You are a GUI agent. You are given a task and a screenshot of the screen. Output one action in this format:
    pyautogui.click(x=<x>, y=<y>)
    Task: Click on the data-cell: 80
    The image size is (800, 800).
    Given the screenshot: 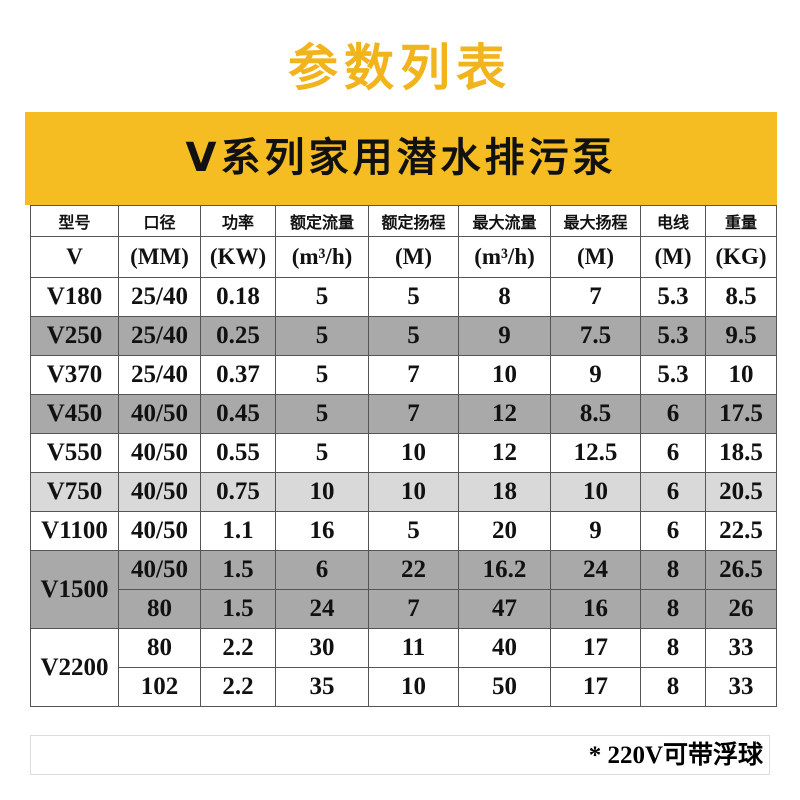 What is the action you would take?
    pyautogui.click(x=159, y=609)
    